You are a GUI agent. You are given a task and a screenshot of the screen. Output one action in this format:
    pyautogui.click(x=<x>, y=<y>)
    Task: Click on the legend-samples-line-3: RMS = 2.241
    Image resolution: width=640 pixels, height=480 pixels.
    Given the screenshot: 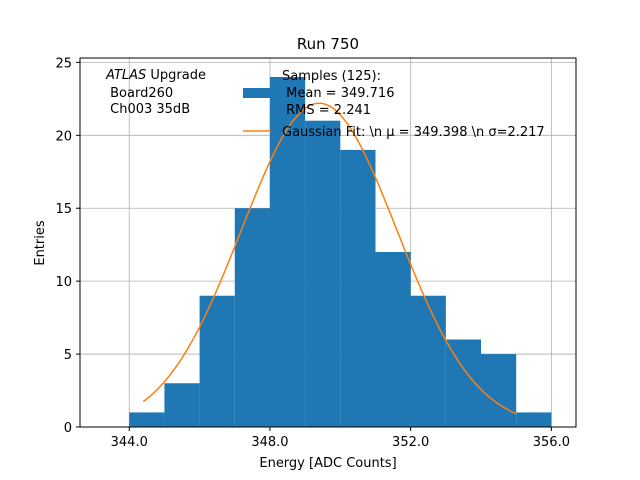 What is the action you would take?
    pyautogui.click(x=326, y=110)
    